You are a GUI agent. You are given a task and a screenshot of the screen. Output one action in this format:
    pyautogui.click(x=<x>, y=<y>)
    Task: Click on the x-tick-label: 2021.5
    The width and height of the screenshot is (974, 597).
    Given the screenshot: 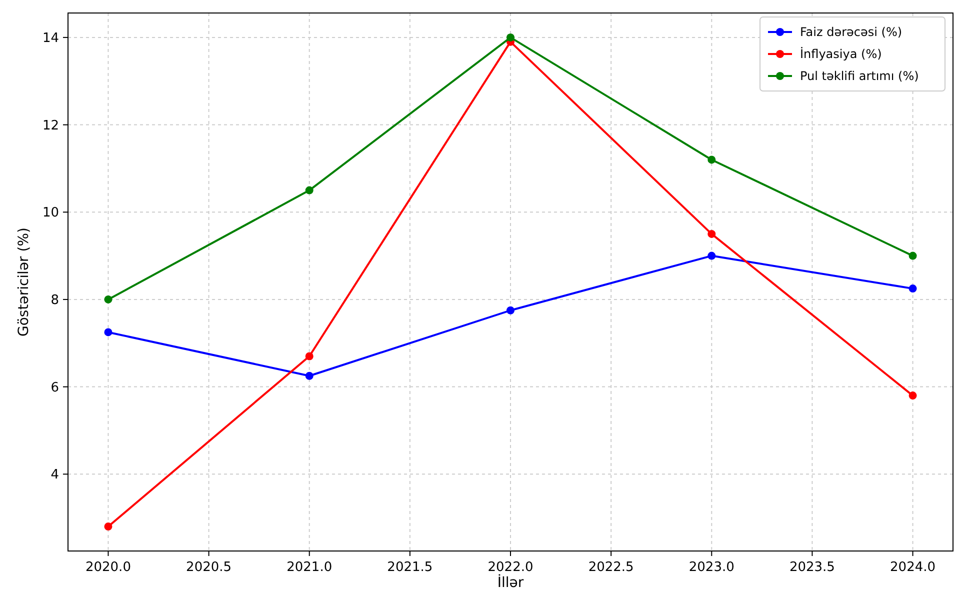 What is the action you would take?
    pyautogui.click(x=410, y=567)
    